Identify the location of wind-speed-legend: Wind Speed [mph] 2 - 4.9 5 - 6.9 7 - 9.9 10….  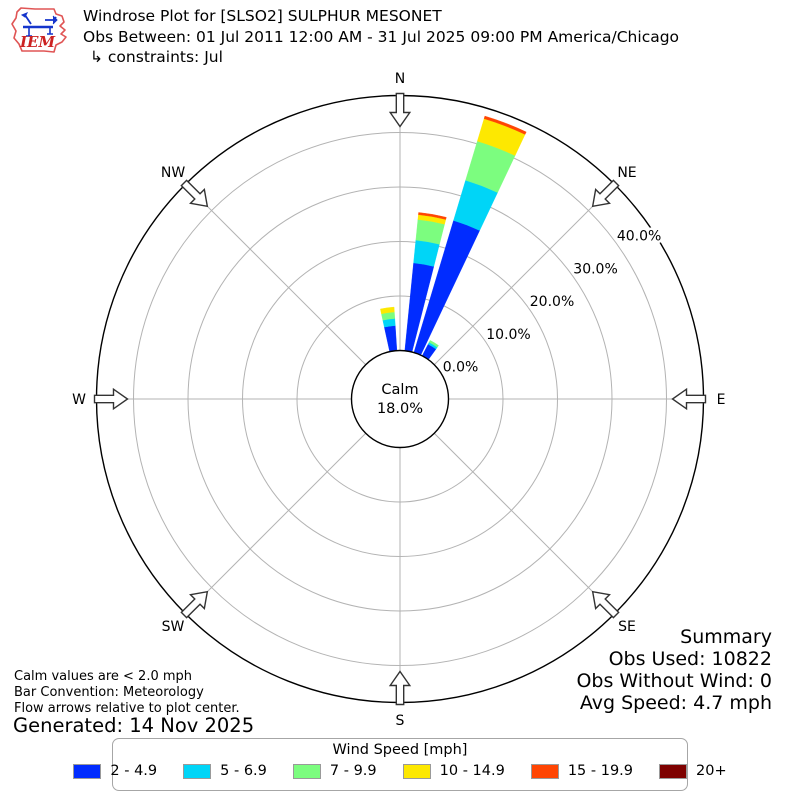
(400, 764).